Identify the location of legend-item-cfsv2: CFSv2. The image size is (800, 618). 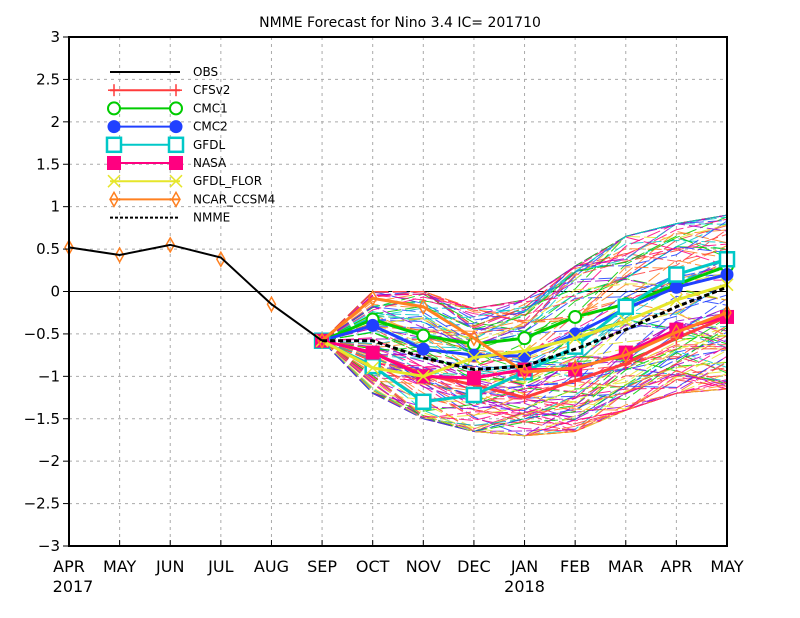
(169, 90).